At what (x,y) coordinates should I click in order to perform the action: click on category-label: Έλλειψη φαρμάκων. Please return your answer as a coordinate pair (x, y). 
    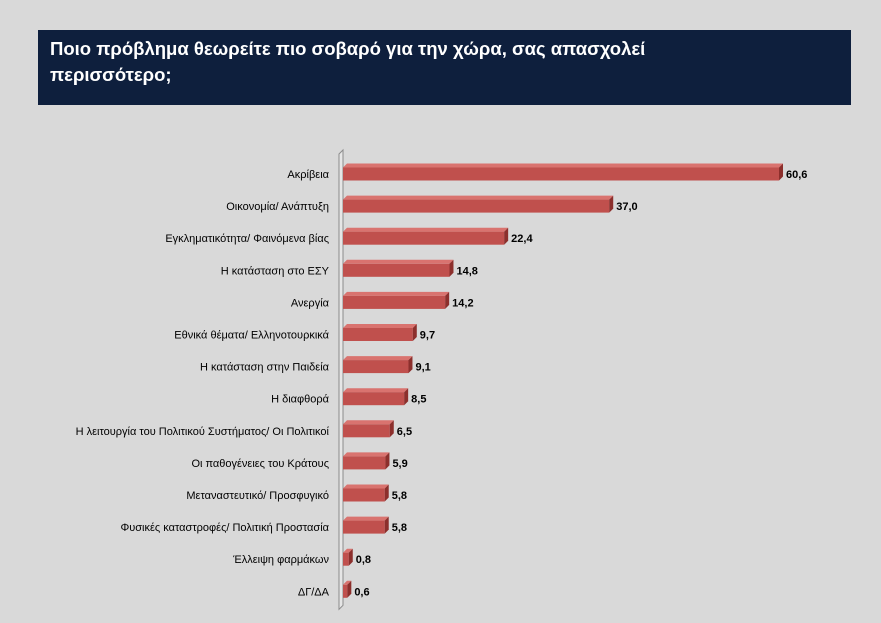
    Looking at the image, I should click on (280, 560).